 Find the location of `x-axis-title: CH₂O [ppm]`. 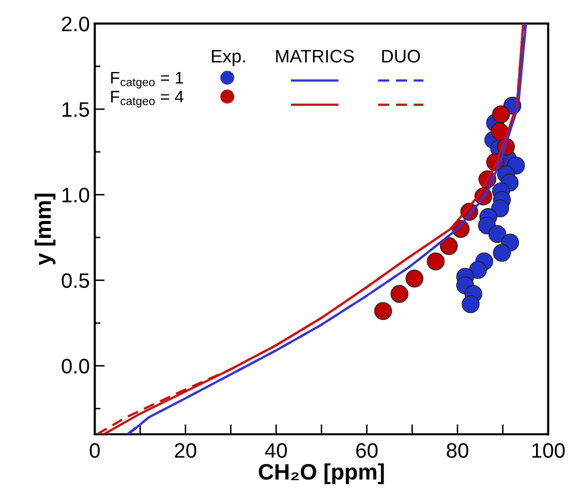

x-axis-title: CH₂O [ppm] is located at coordinates (321, 473).